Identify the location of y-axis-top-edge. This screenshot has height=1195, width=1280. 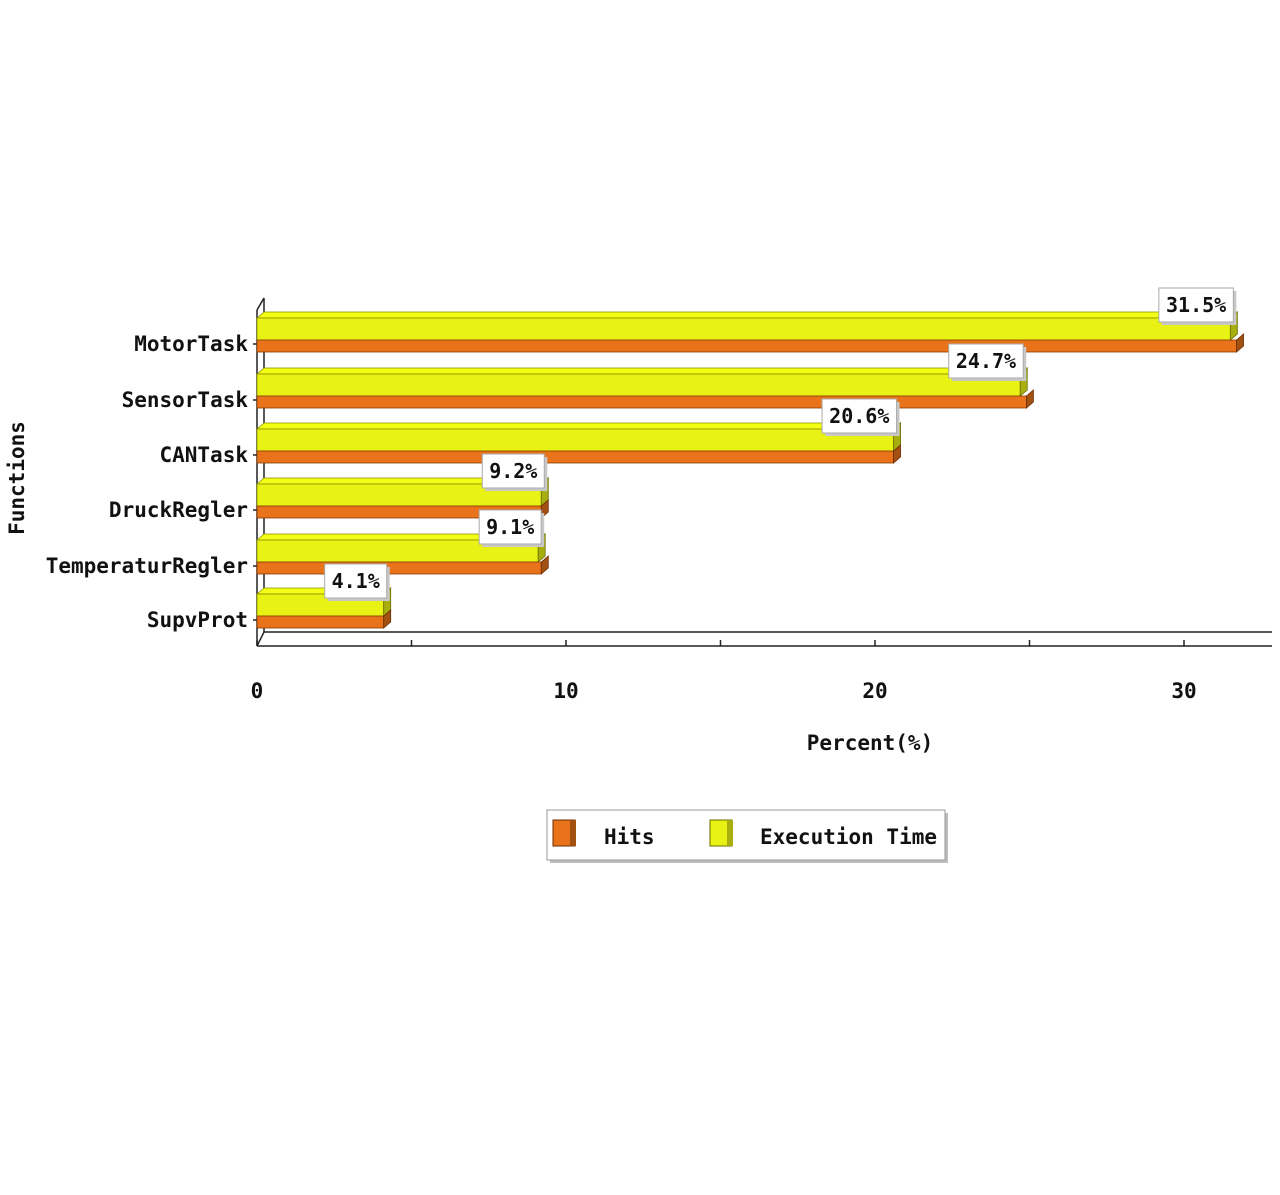
(260, 304).